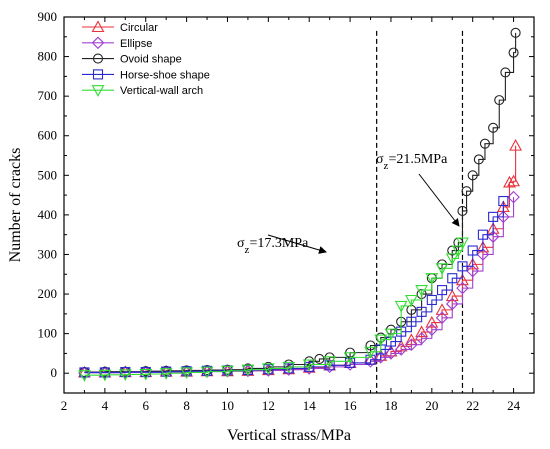  I want to click on annotation-value: =21.5MPa, so click(418, 159).